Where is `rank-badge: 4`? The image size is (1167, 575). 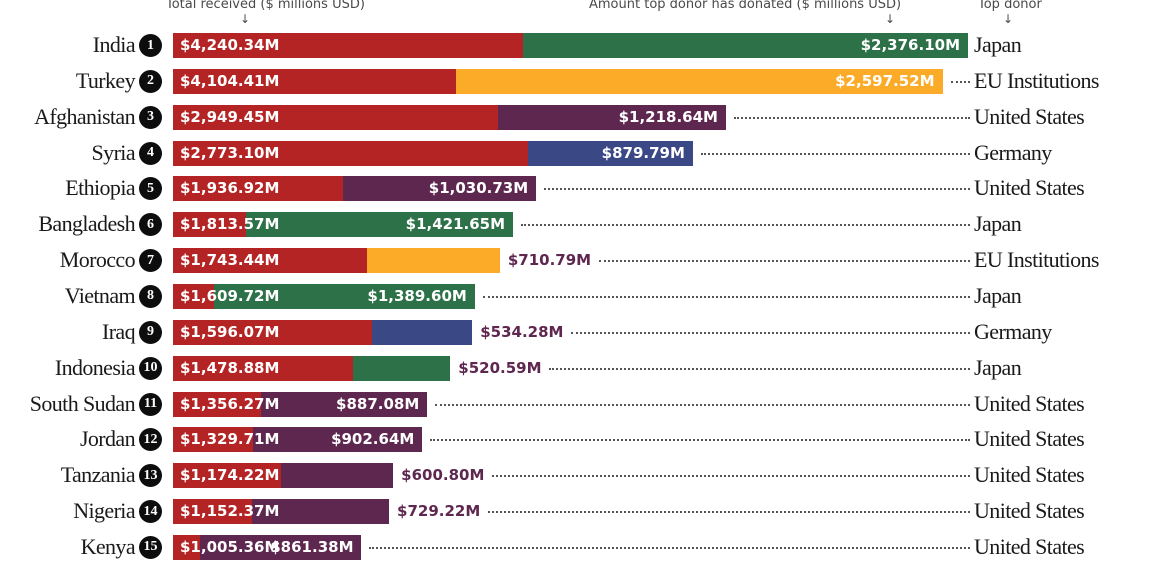
rank-badge: 4 is located at coordinates (150, 153).